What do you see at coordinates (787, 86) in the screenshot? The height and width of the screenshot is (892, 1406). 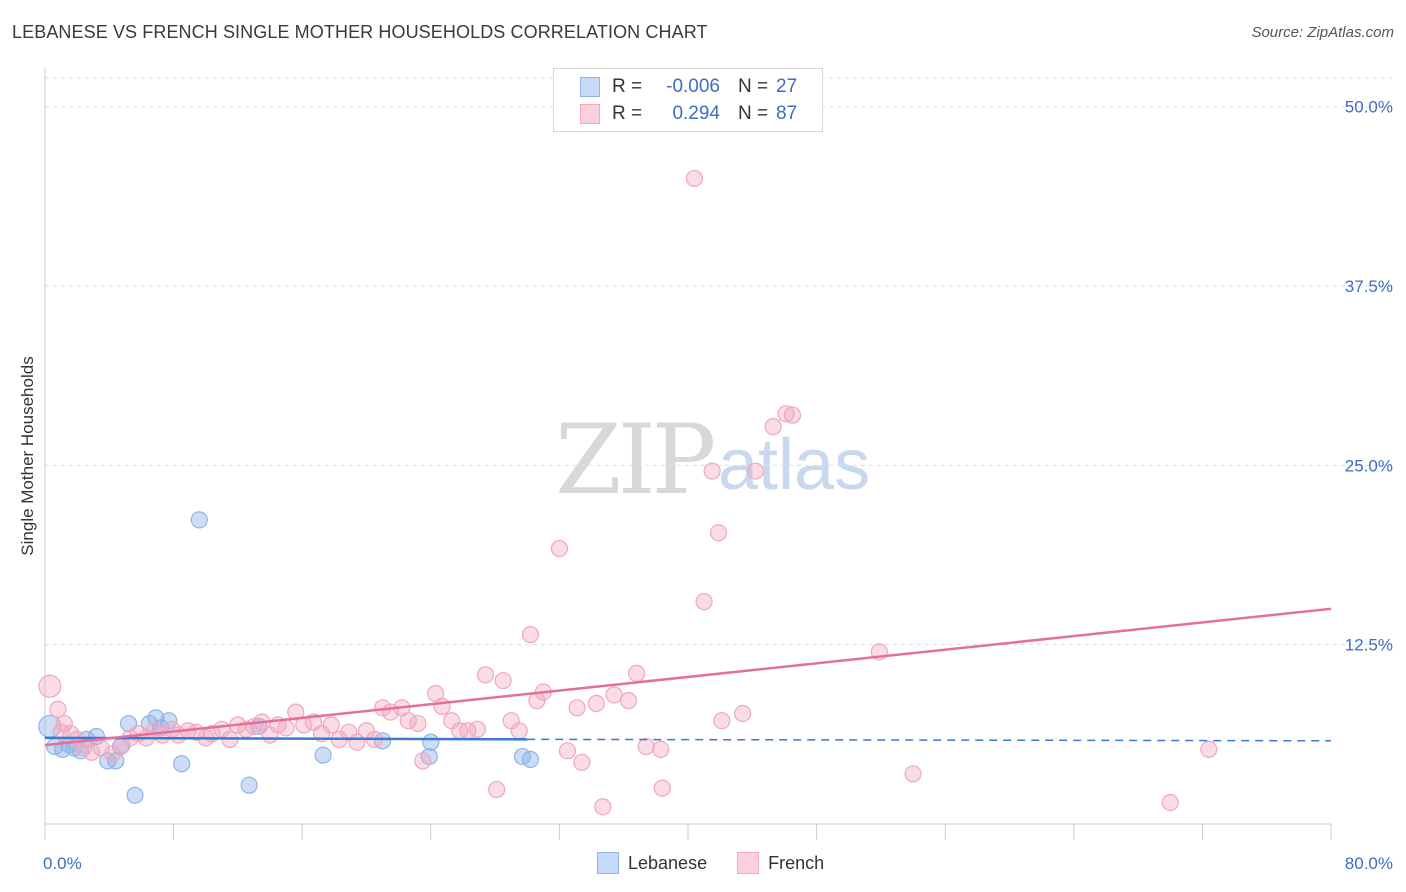 I see `n-value: 27` at bounding box center [787, 86].